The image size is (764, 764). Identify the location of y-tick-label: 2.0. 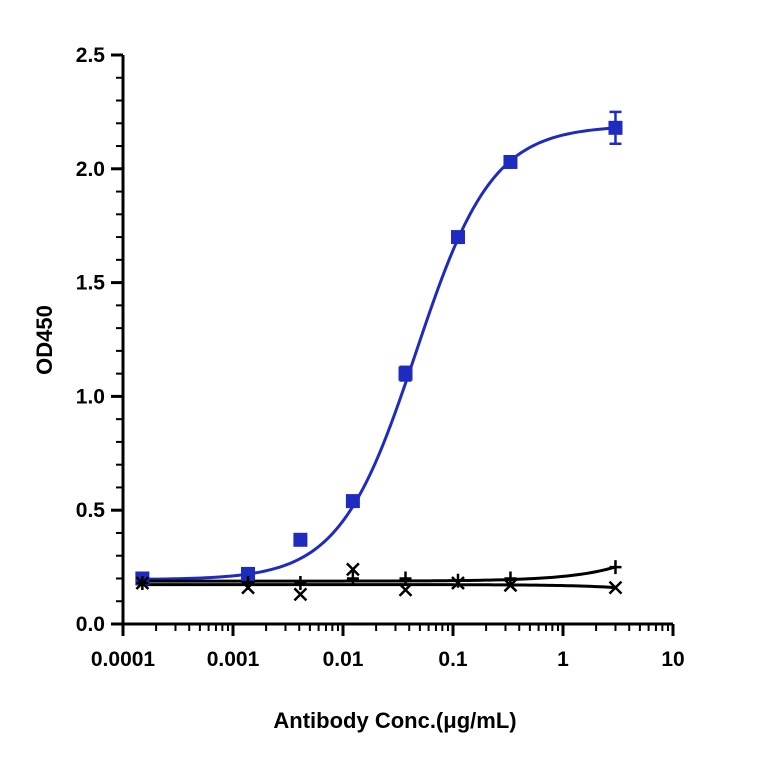
(90, 169).